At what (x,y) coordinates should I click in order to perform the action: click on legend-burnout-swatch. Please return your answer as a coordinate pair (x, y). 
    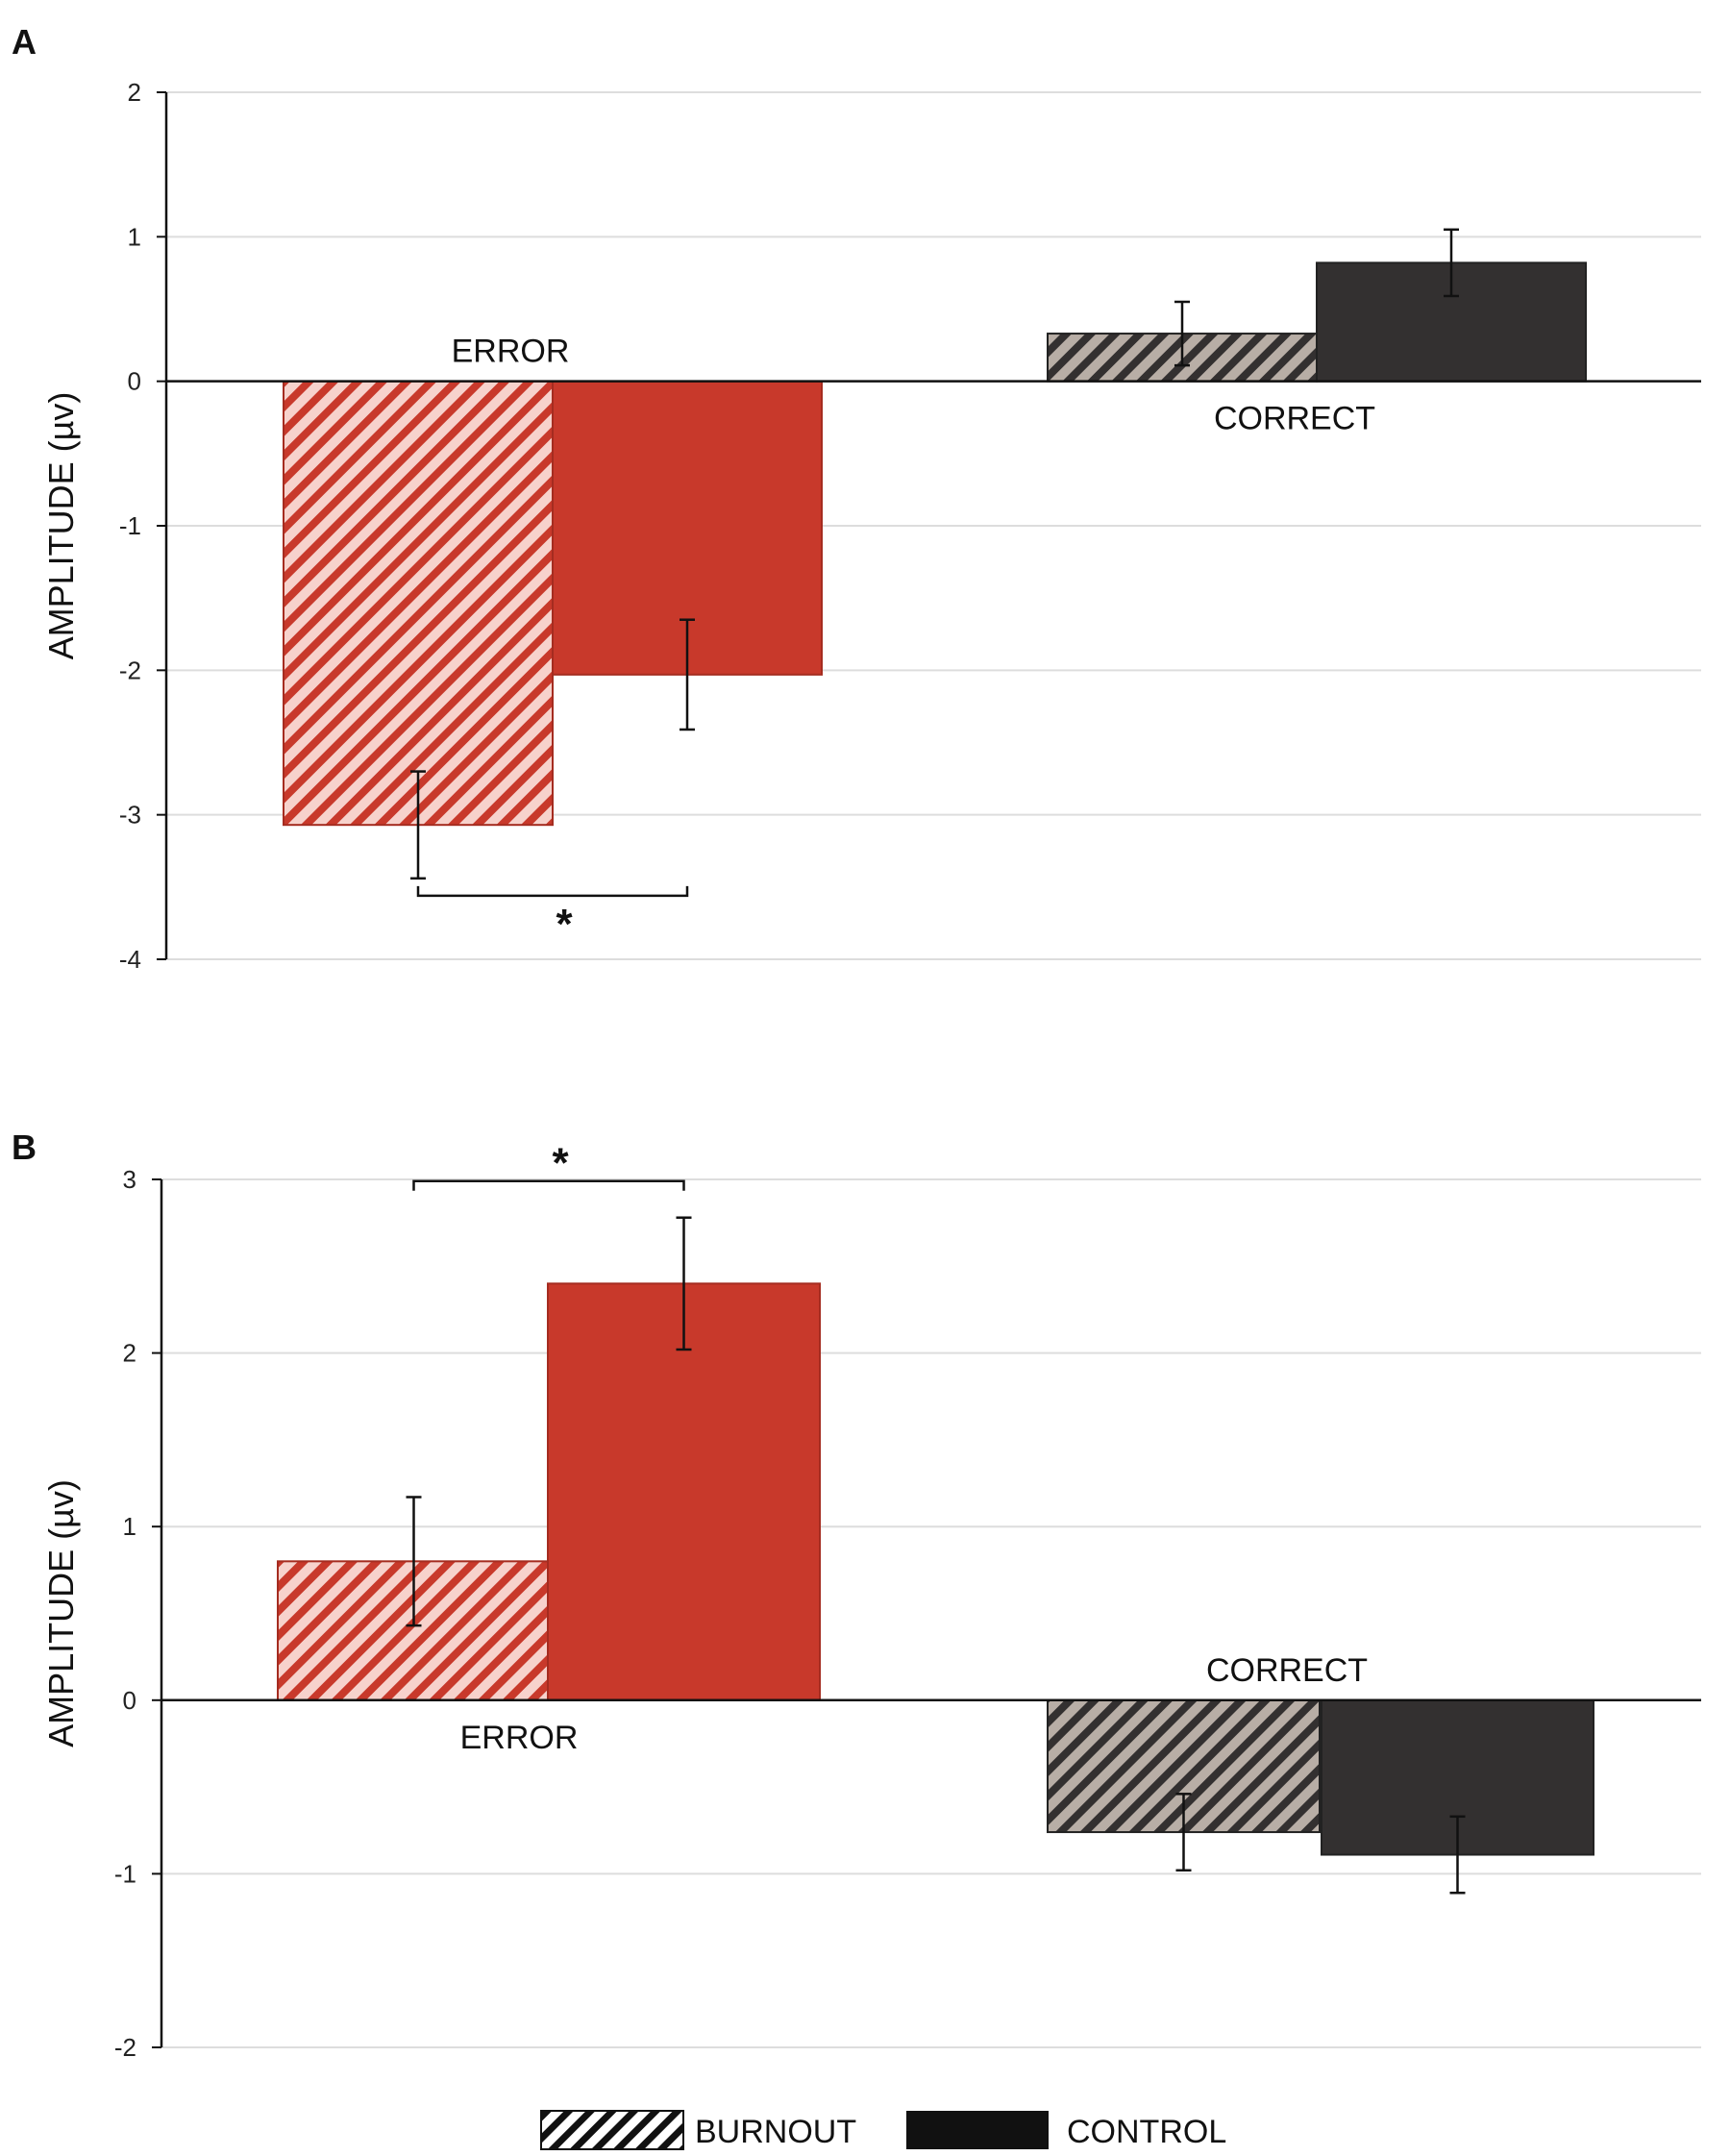
    Looking at the image, I should click on (612, 2130).